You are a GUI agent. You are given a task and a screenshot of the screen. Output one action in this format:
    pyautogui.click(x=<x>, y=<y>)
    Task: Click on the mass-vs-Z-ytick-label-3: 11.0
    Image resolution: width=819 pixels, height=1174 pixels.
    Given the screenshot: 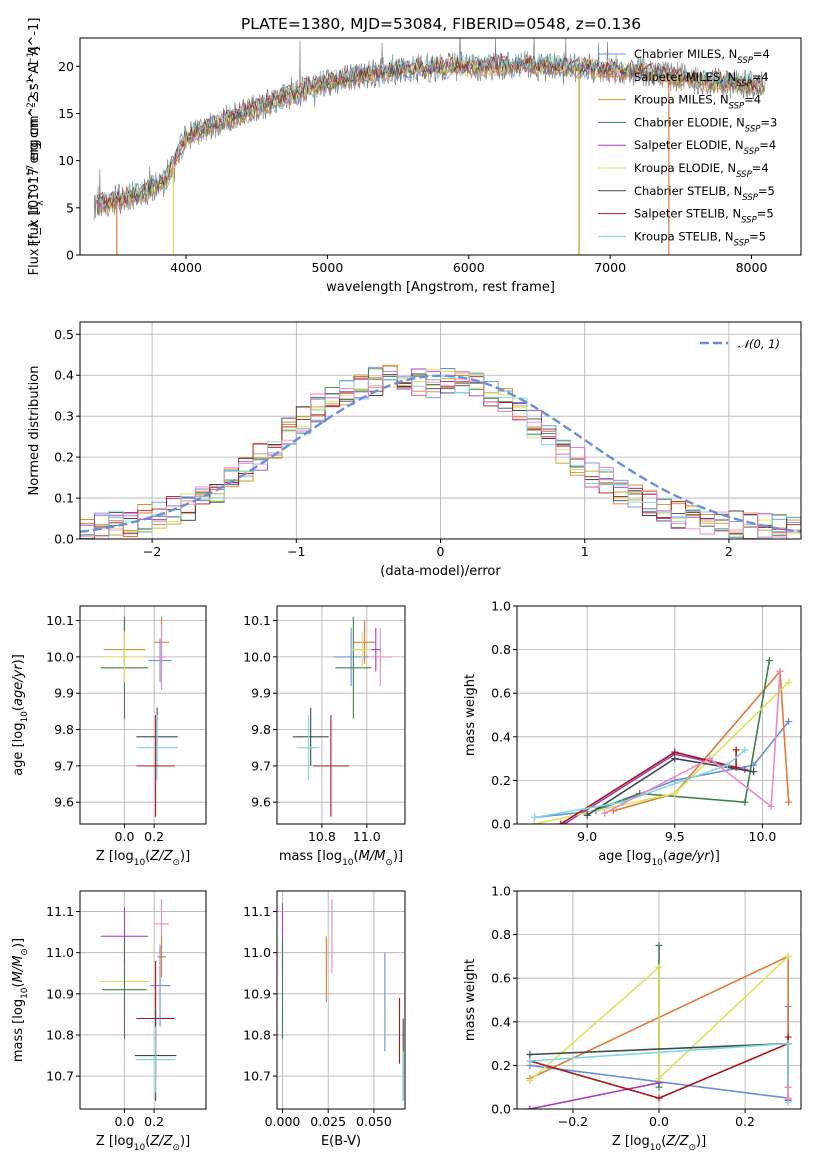 What is the action you would take?
    pyautogui.click(x=60, y=952)
    